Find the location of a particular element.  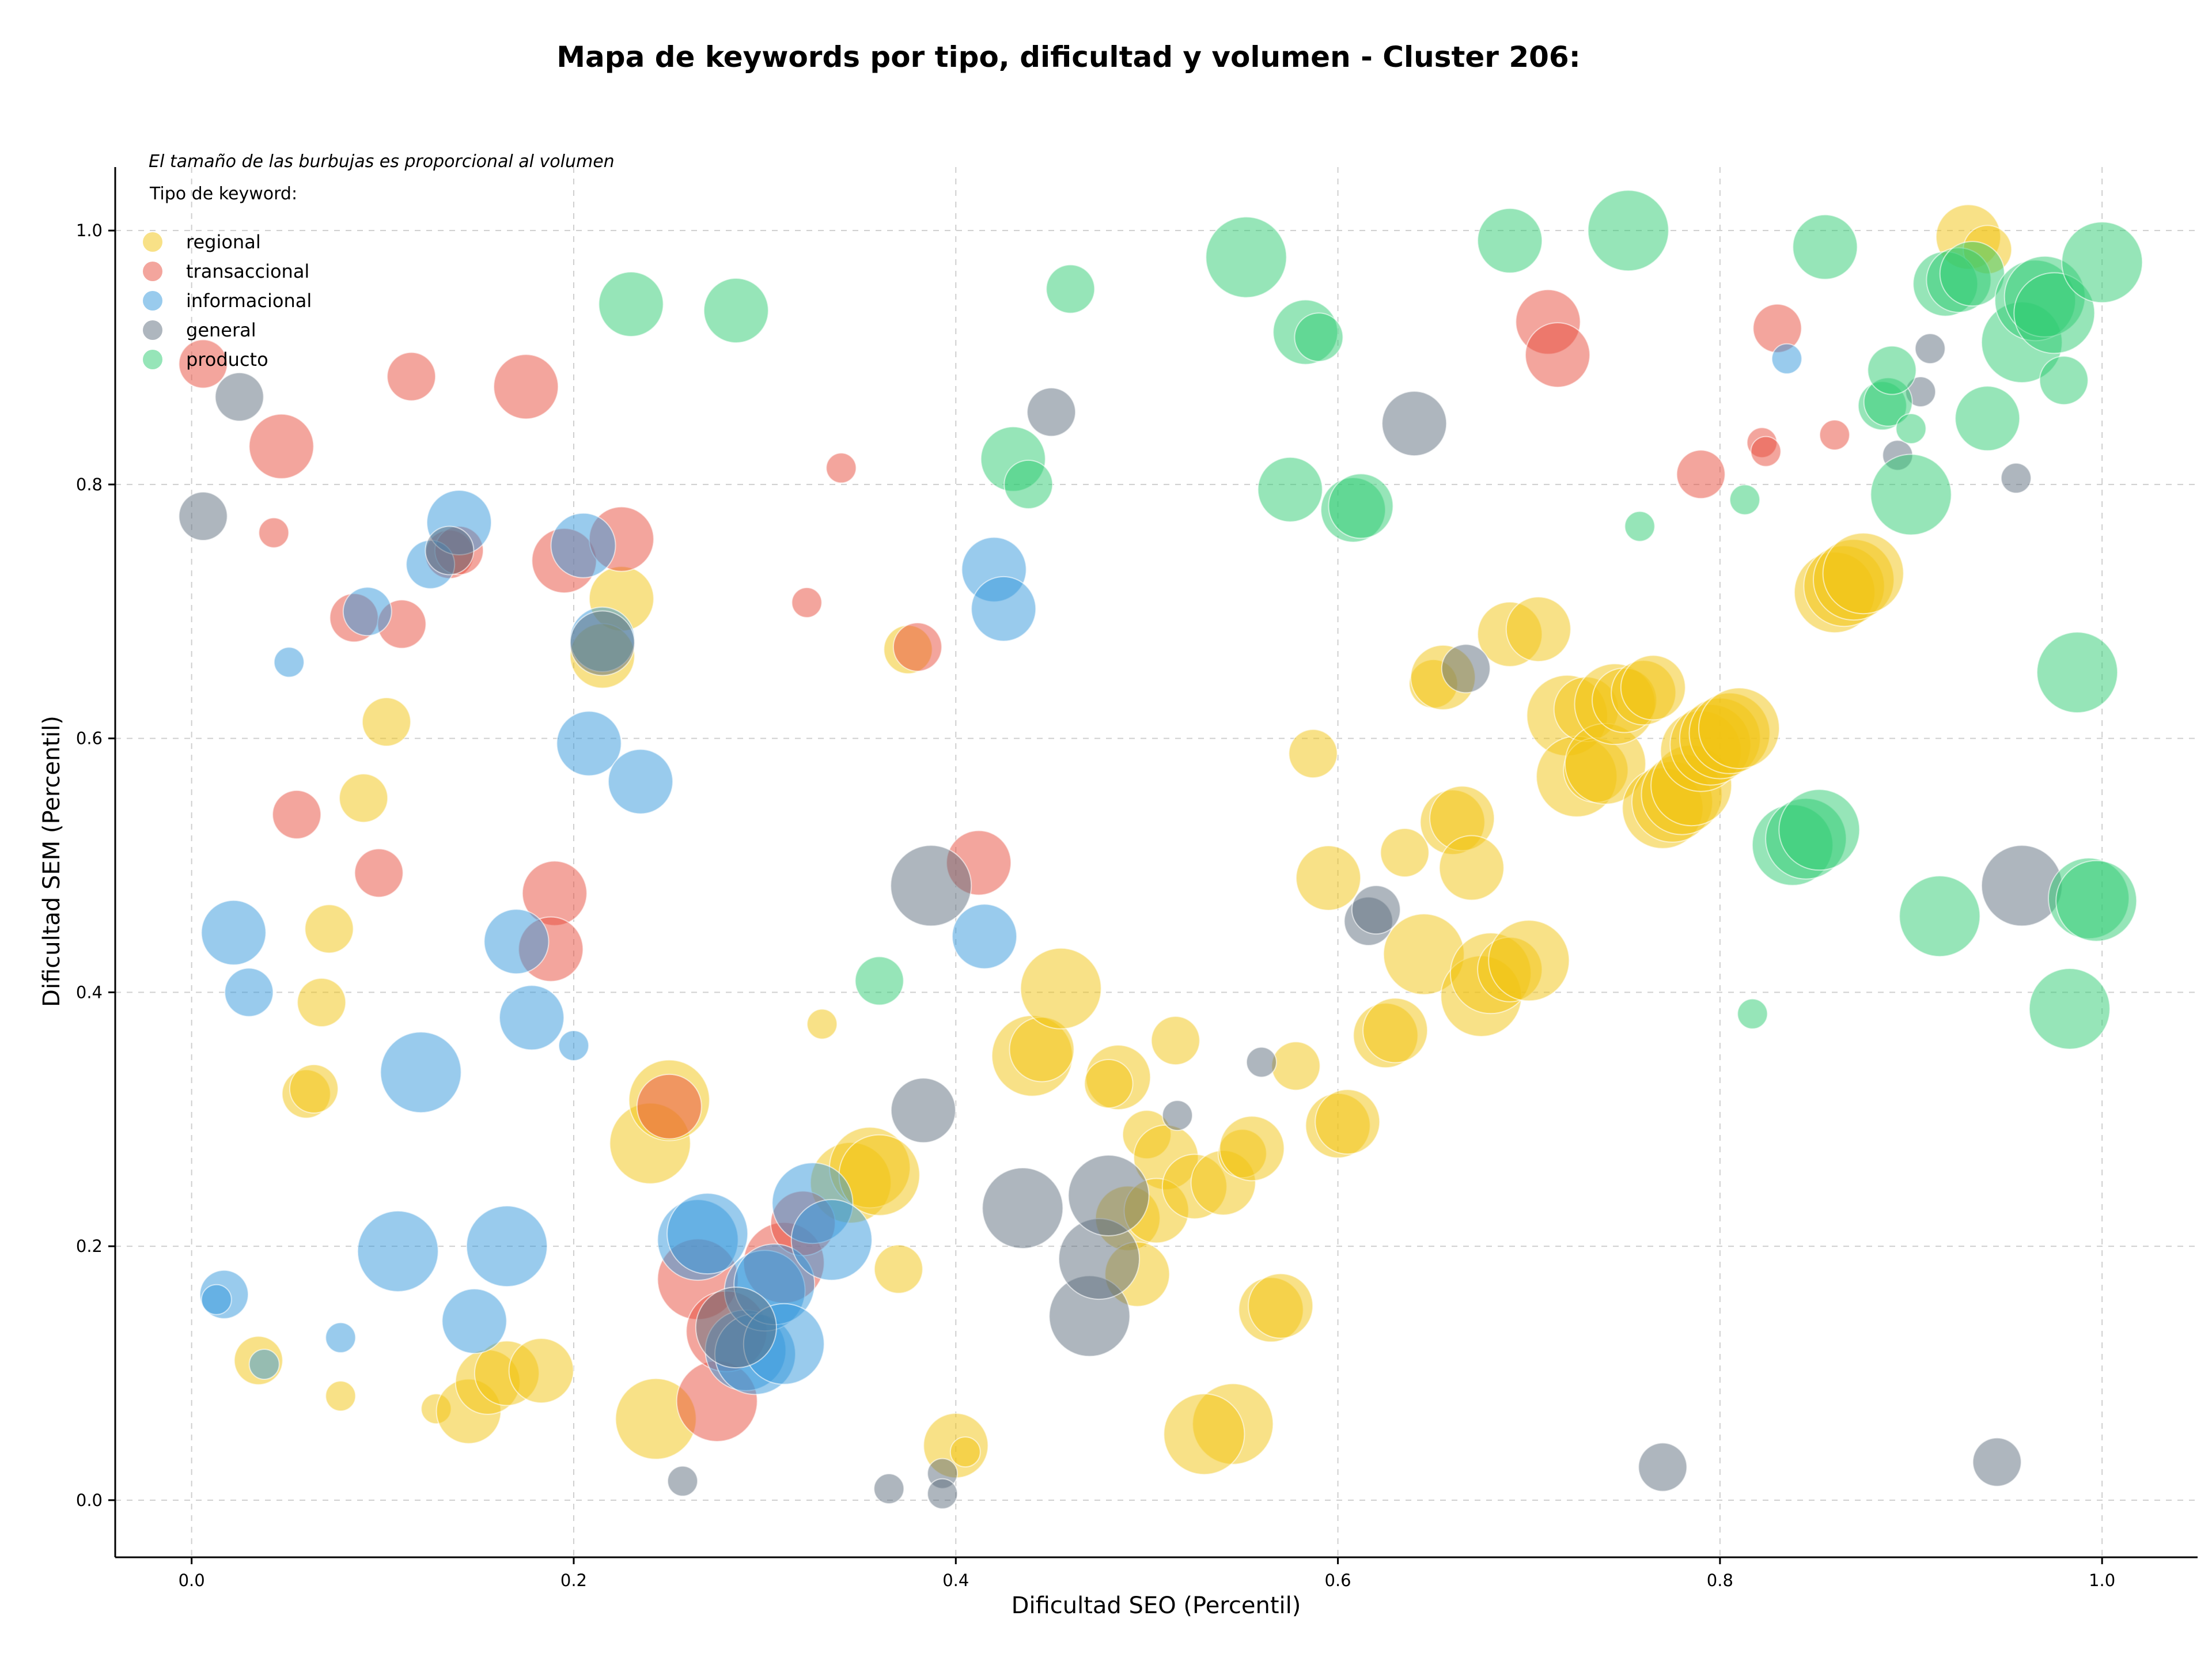

x-tick-label: 0.2 is located at coordinates (573, 1580).